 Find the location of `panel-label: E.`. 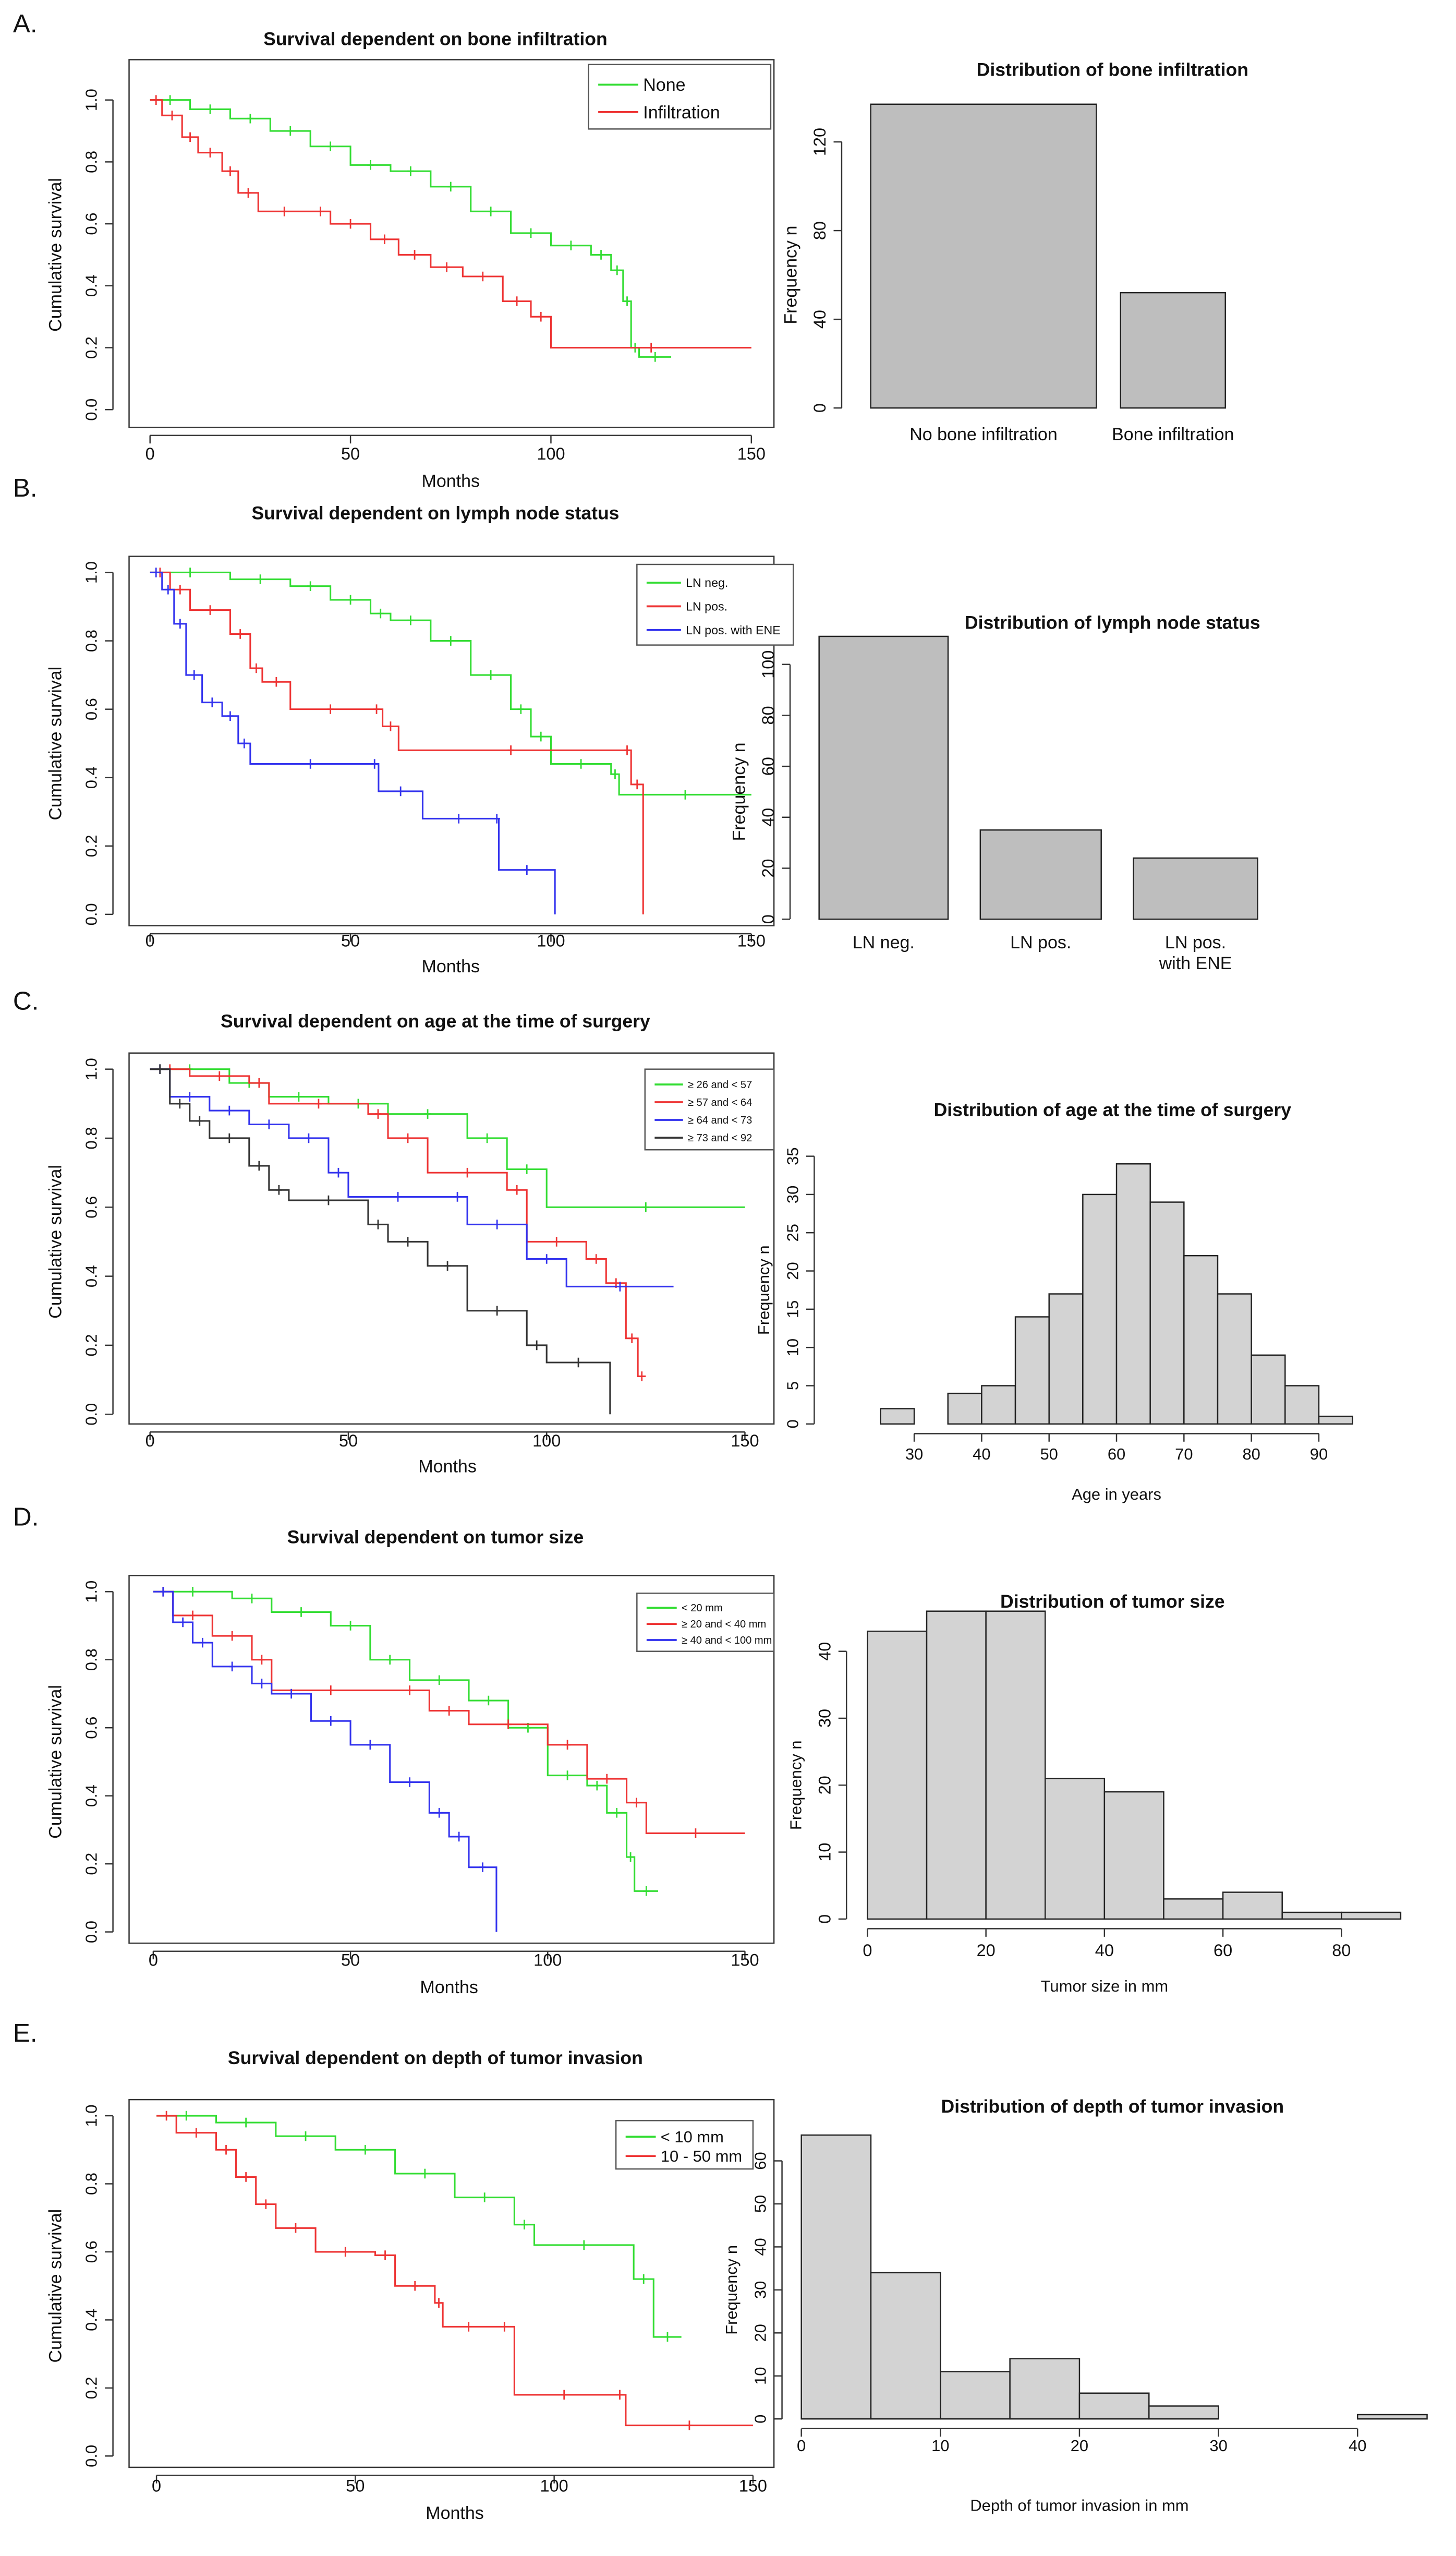

panel-label: E. is located at coordinates (25, 2033).